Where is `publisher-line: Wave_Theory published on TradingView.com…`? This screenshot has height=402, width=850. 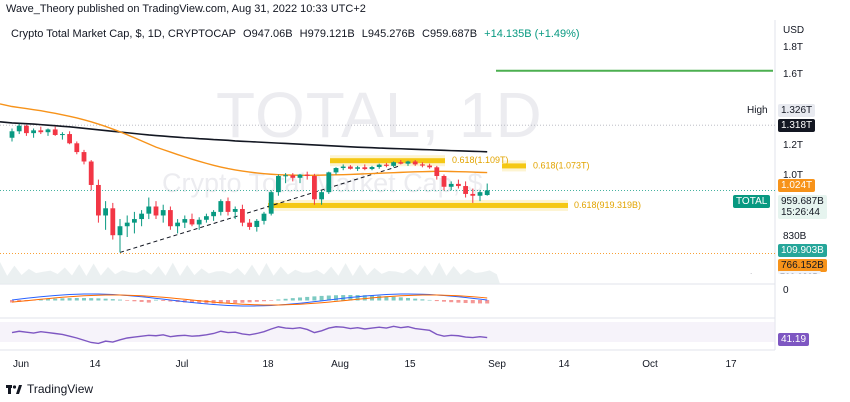
publisher-line: Wave_Theory published on TradingView.com… is located at coordinates (186, 9).